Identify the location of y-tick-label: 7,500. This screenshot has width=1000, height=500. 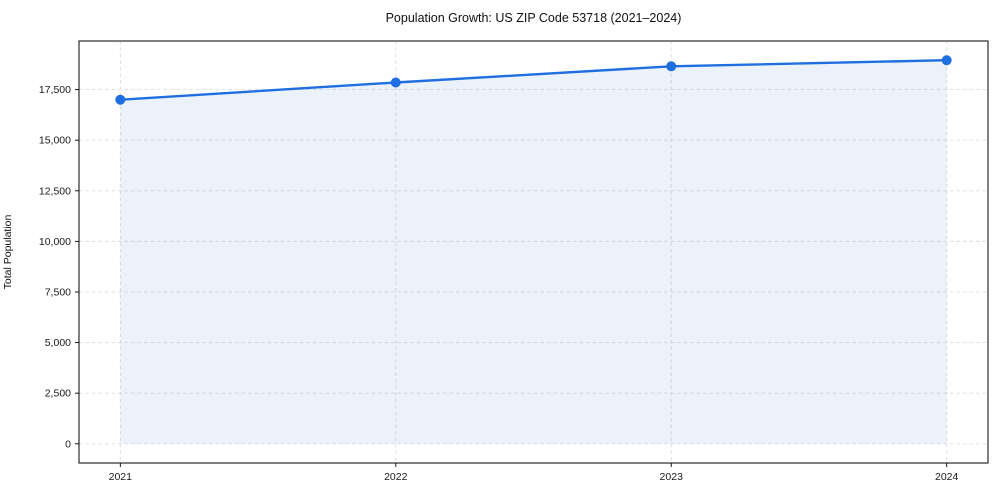
(58, 292).